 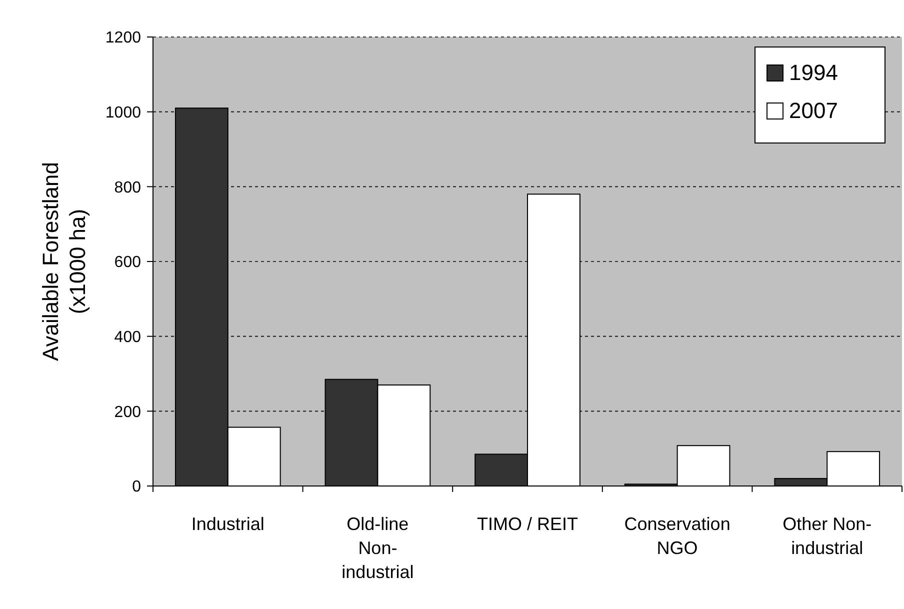 I want to click on y-tick-label: 400, so click(x=128, y=337).